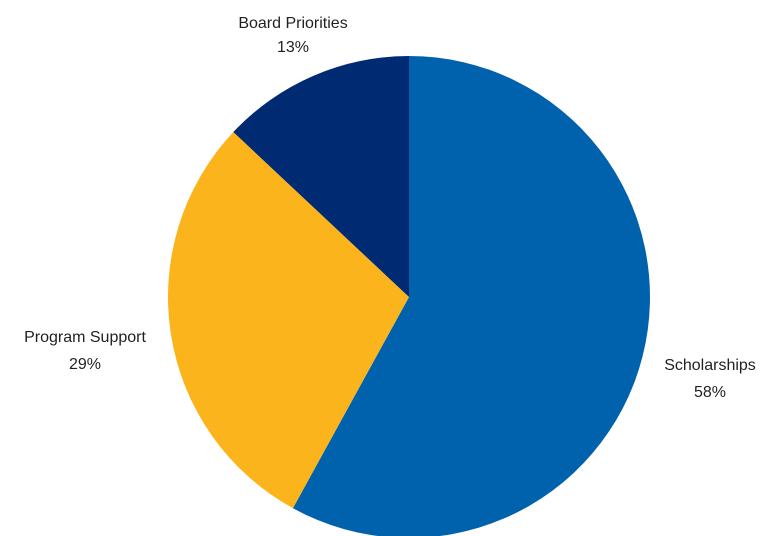 Image resolution: width=769 pixels, height=536 pixels. What do you see at coordinates (710, 392) in the screenshot?
I see `scholarships-percent-label: 58%` at bounding box center [710, 392].